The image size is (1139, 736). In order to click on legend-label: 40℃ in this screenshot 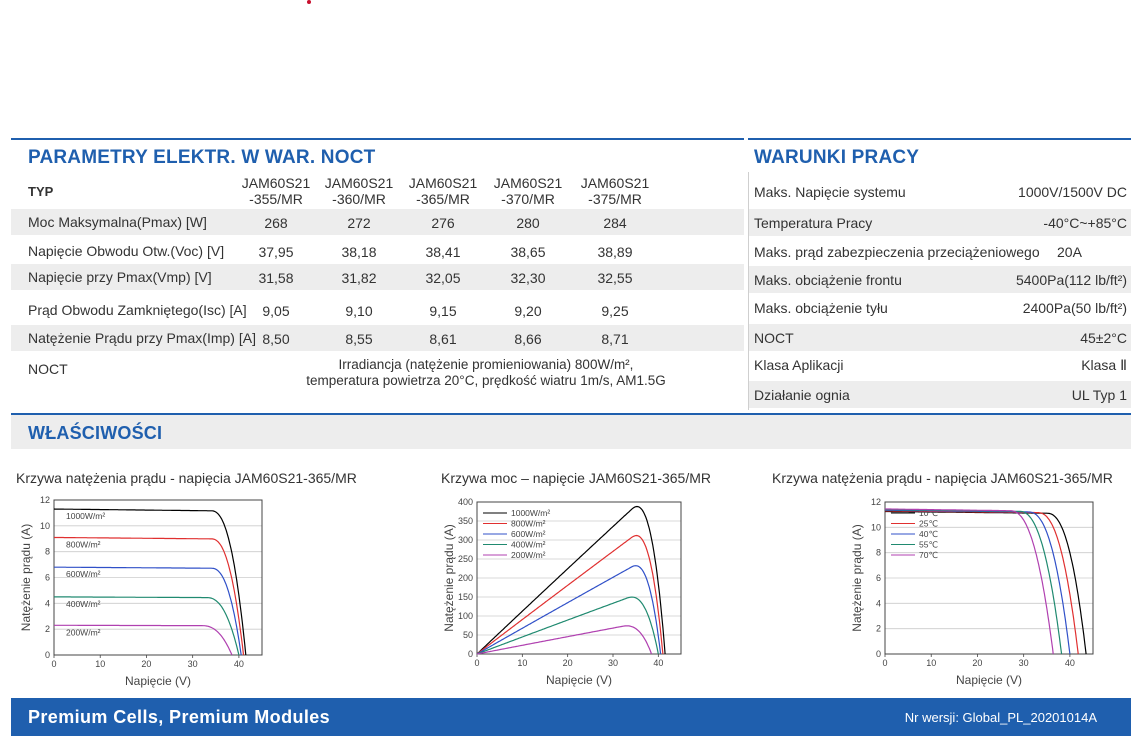, I will do `click(928, 534)`.